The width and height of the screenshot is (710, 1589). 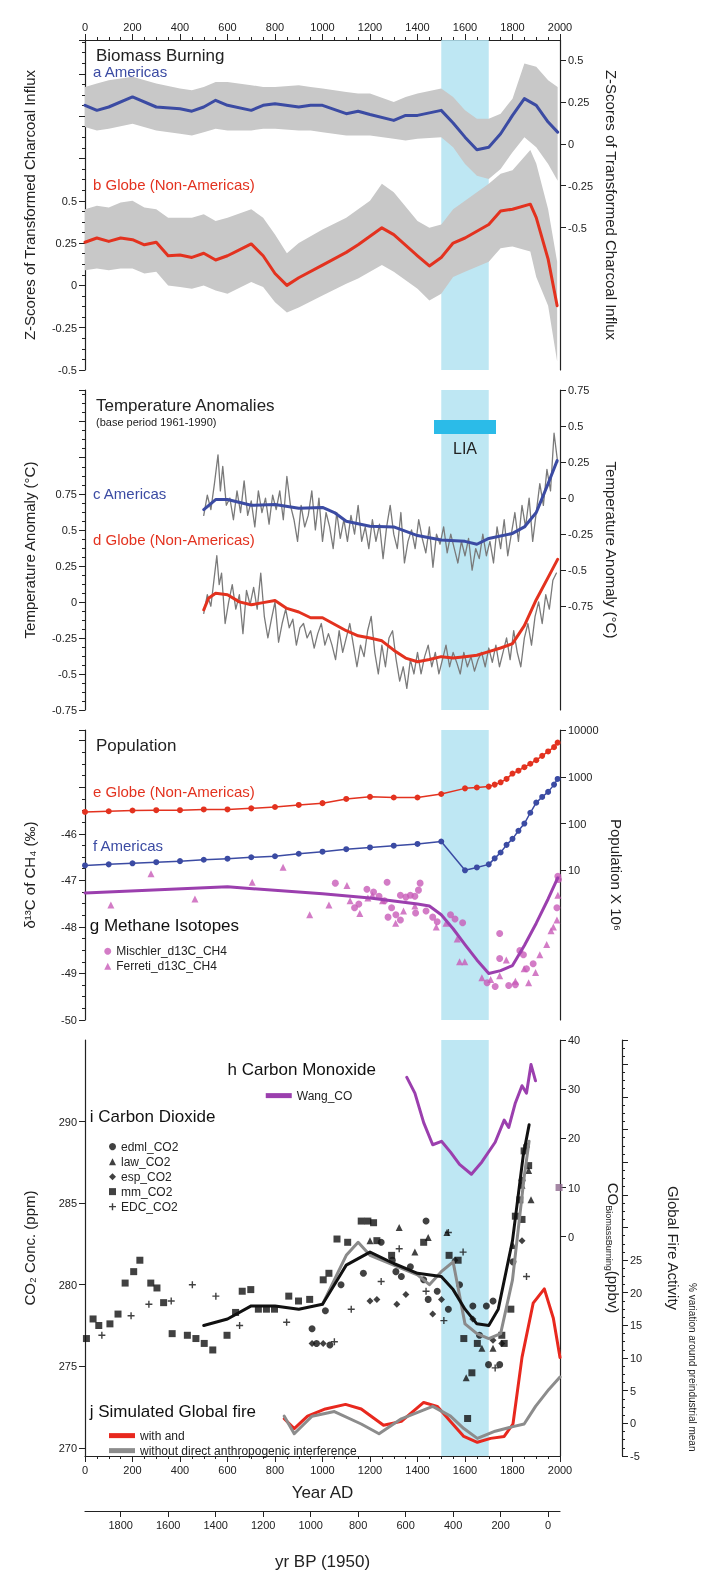 What do you see at coordinates (69, 833) in the screenshot?
I see `y-tick-label: -46` at bounding box center [69, 833].